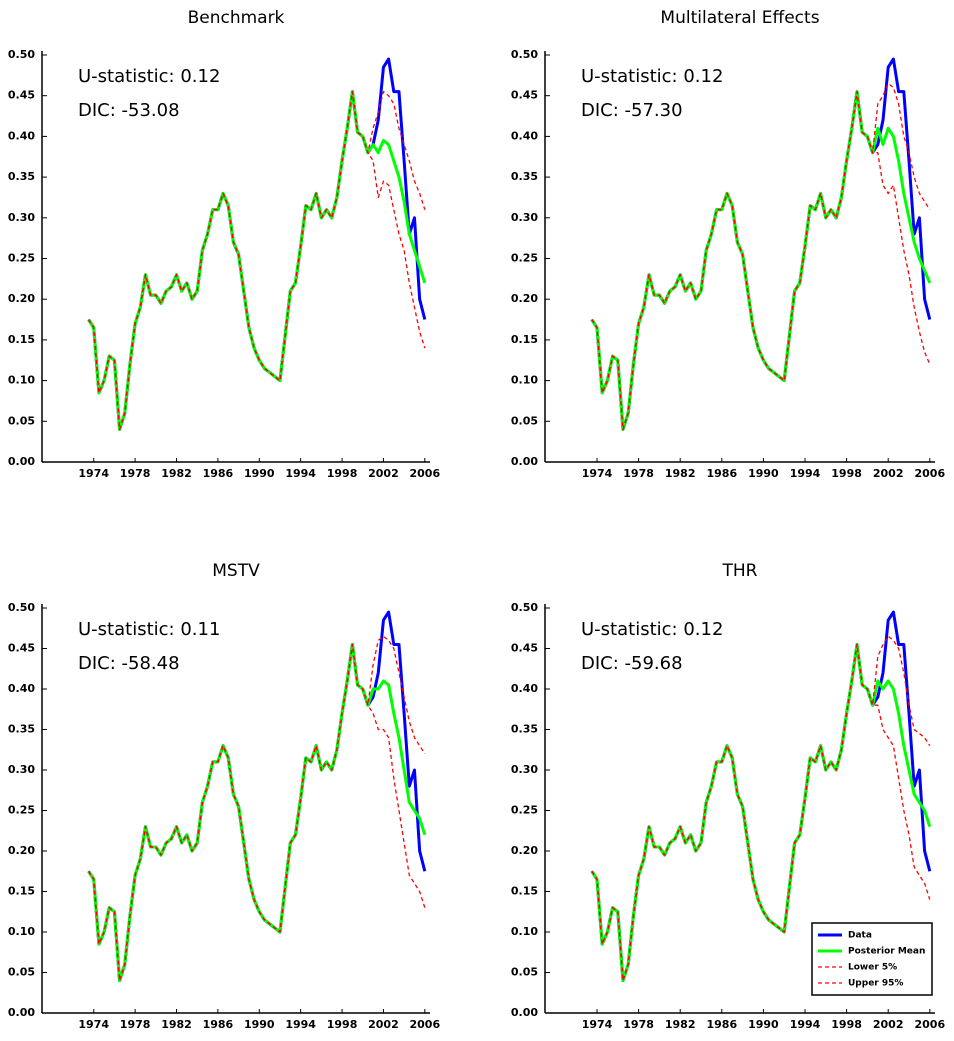 The height and width of the screenshot is (1041, 954). Describe the element at coordinates (632, 663) in the screenshot. I see `annotation: DIC: -59.68` at that location.